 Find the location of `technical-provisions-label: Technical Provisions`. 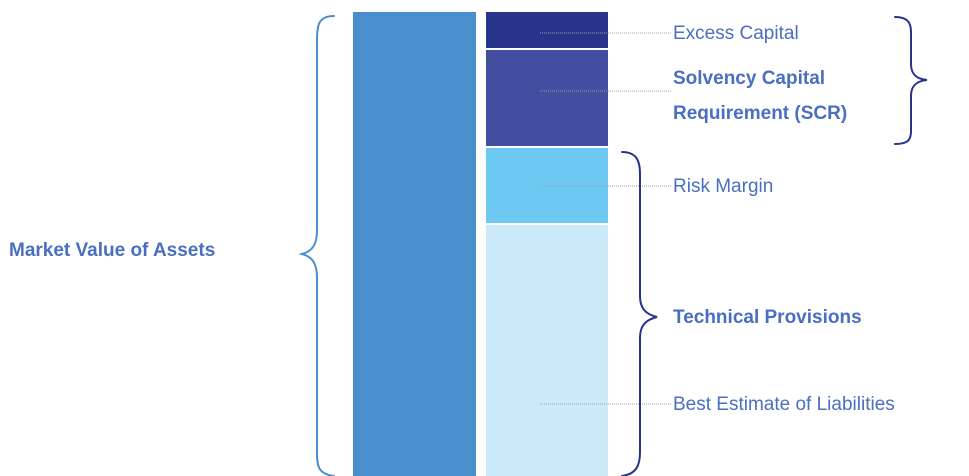

technical-provisions-label: Technical Provisions is located at coordinates (767, 317).